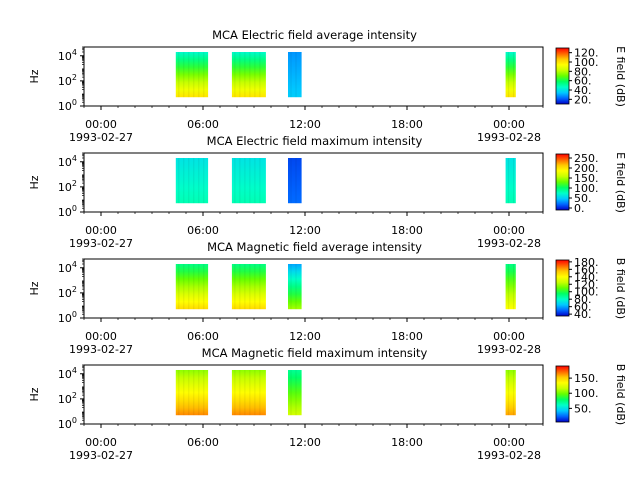 The image size is (640, 480). I want to click on colorbar-tick-label: 0., so click(579, 208).